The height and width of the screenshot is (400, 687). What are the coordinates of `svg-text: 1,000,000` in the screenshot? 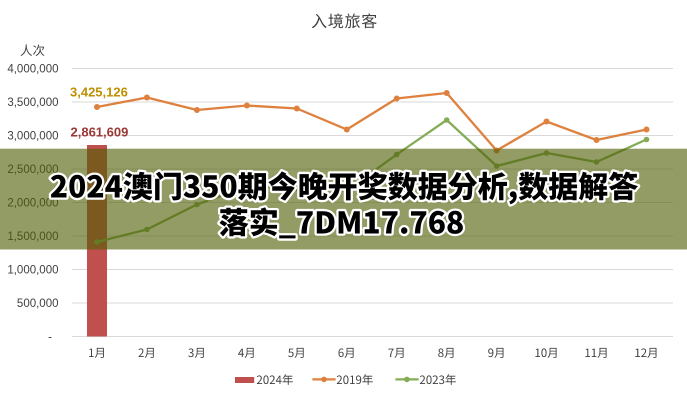 It's located at (32, 271).